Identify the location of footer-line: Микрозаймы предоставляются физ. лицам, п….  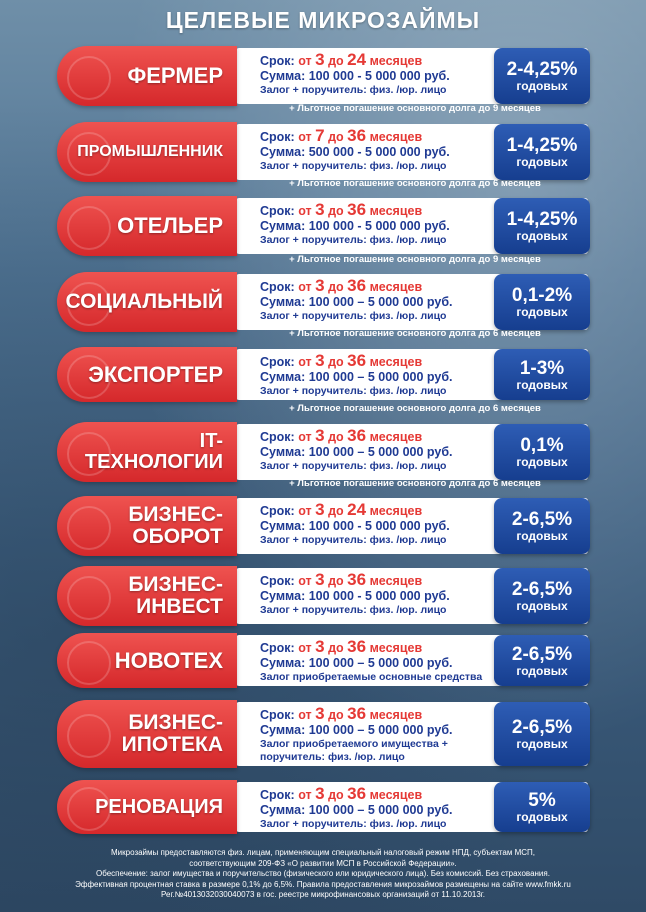
(323, 852).